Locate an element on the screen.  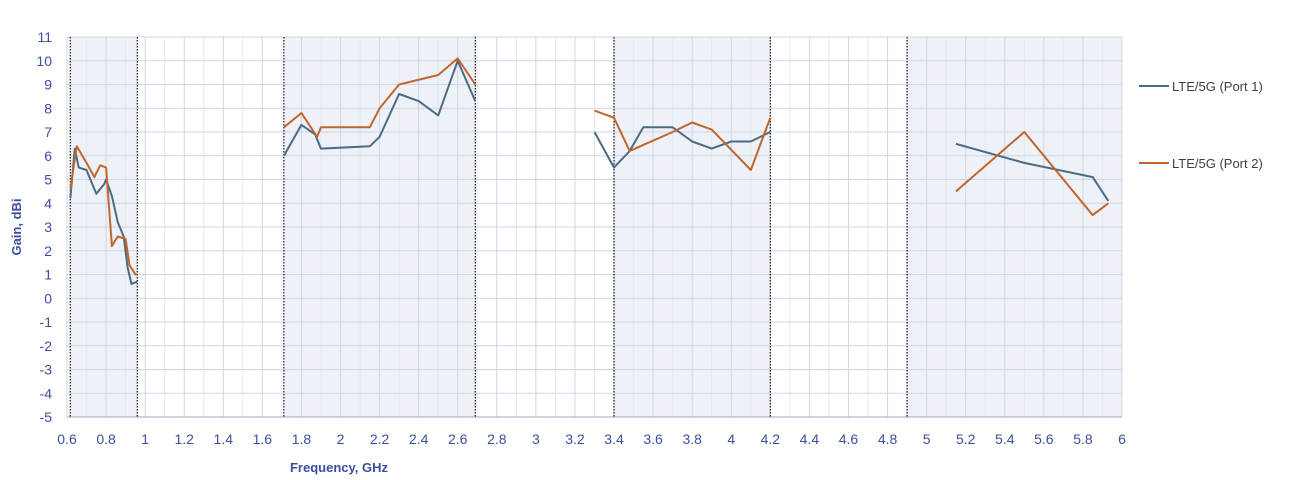
x-tick-label: 4.6 is located at coordinates (849, 439).